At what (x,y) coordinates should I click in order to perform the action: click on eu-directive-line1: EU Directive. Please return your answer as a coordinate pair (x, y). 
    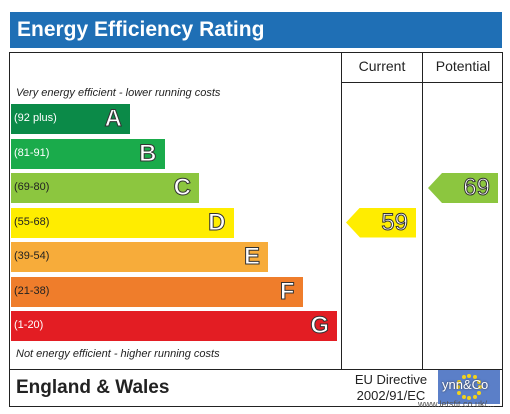
    Looking at the image, I should click on (391, 379).